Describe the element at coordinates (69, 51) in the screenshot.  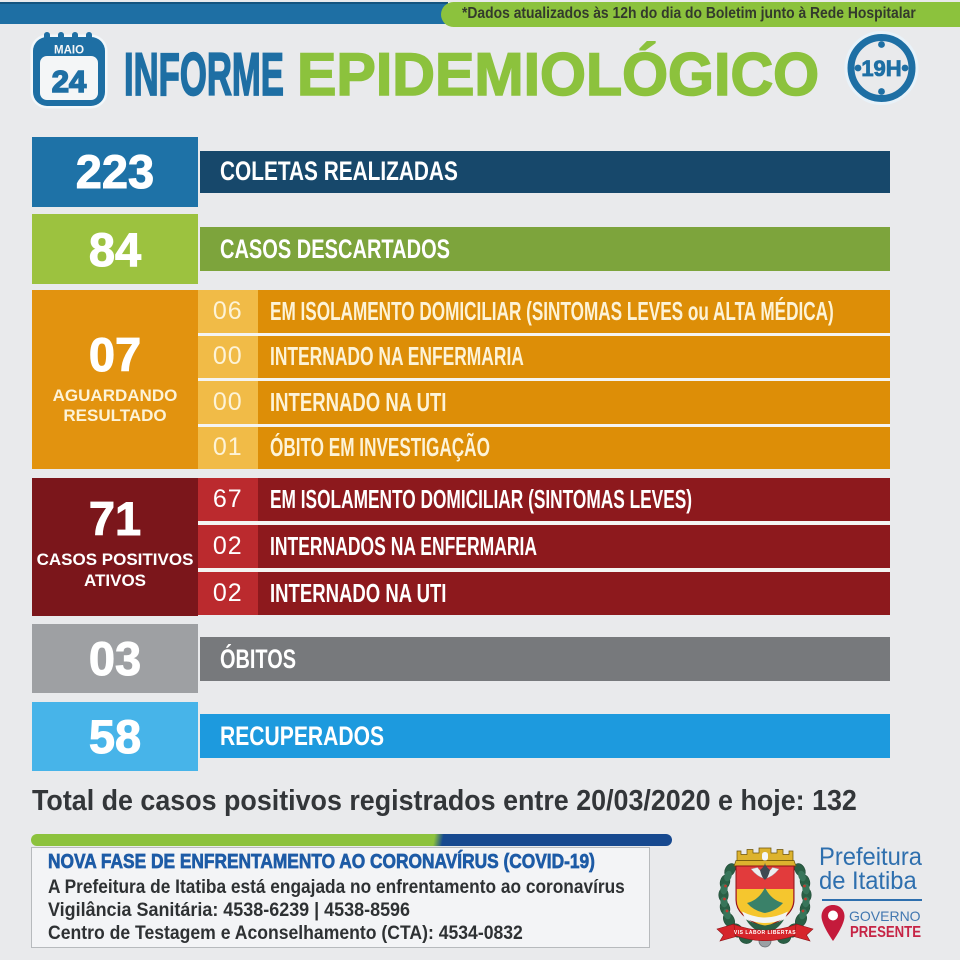
I see `svg-text: MAIO` at that location.